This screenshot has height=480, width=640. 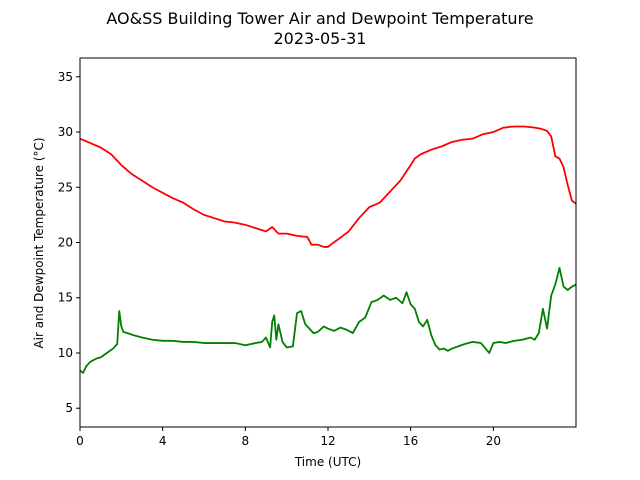 I want to click on y-tick-label: 30, so click(x=65, y=132).